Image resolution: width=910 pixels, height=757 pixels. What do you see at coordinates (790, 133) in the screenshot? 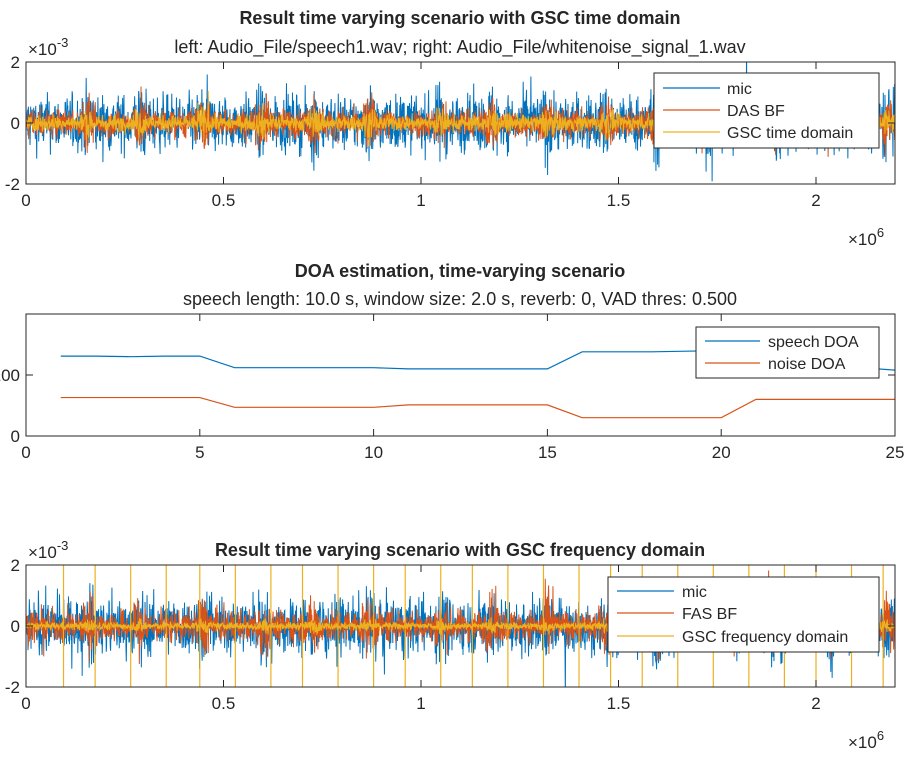
I see `legend-label-gsc: GSC time domain` at bounding box center [790, 133].